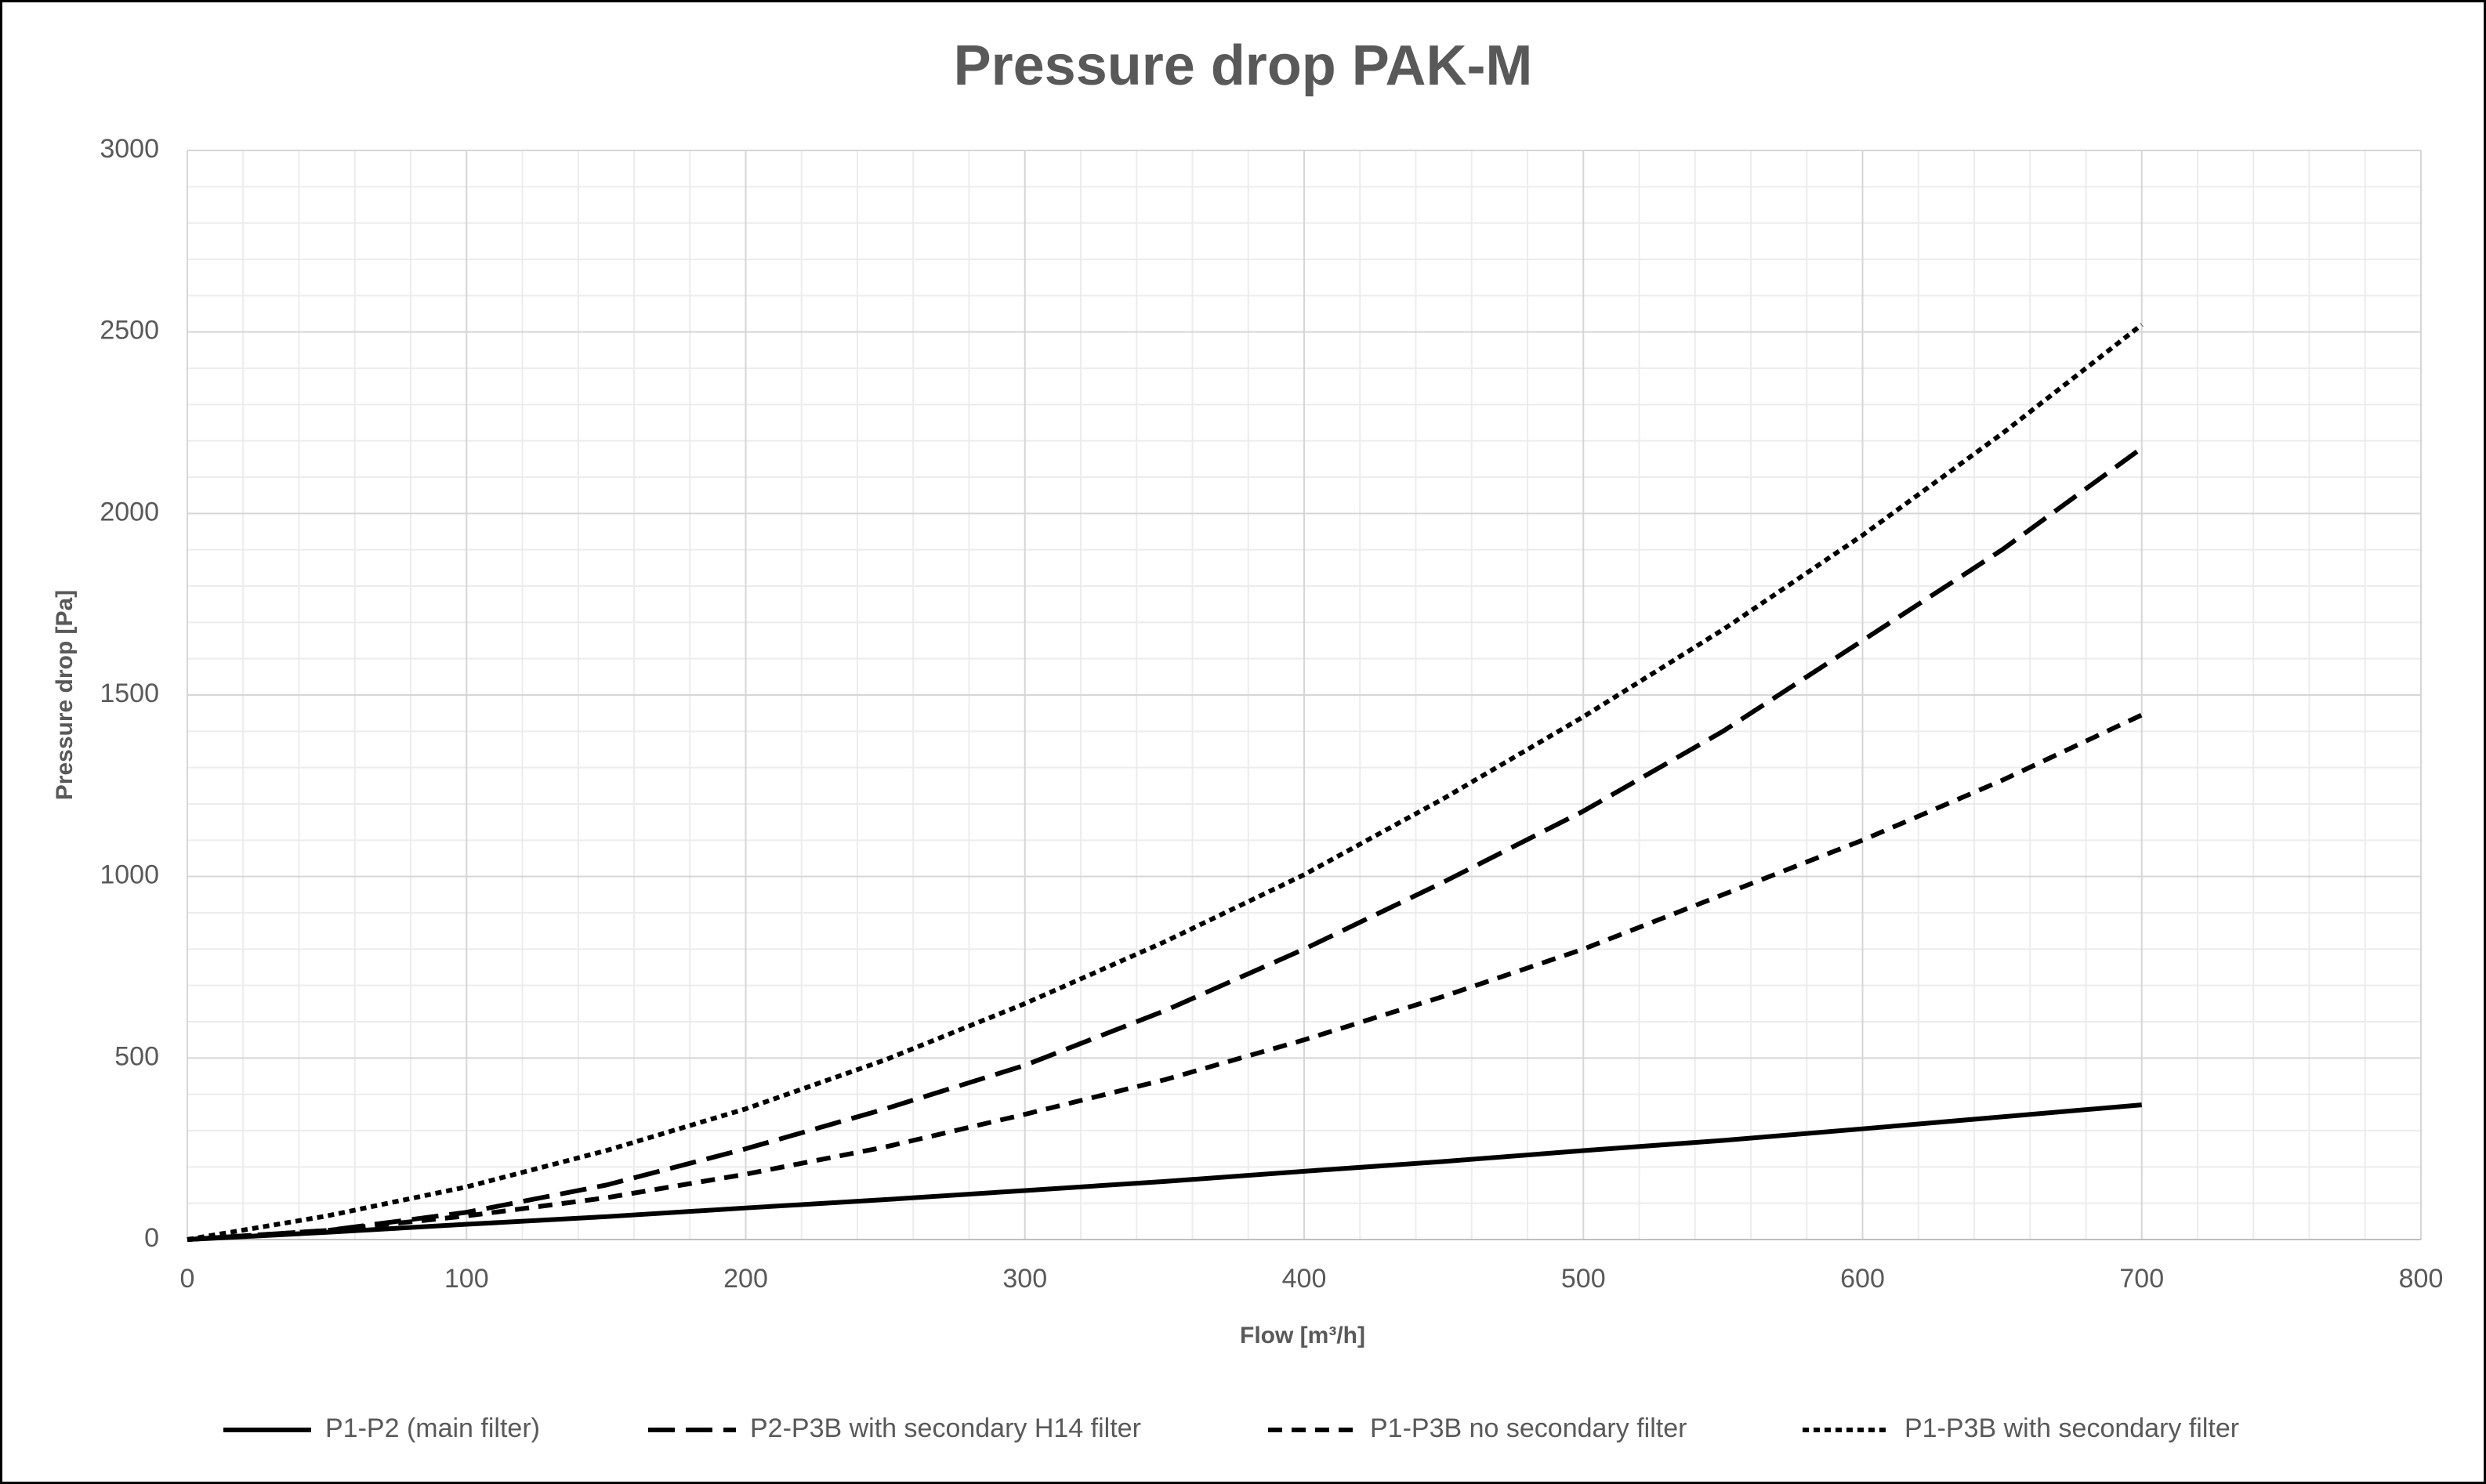 This screenshot has width=2486, height=1484. Describe the element at coordinates (129, 149) in the screenshot. I see `y-tick-label: 3000` at that location.